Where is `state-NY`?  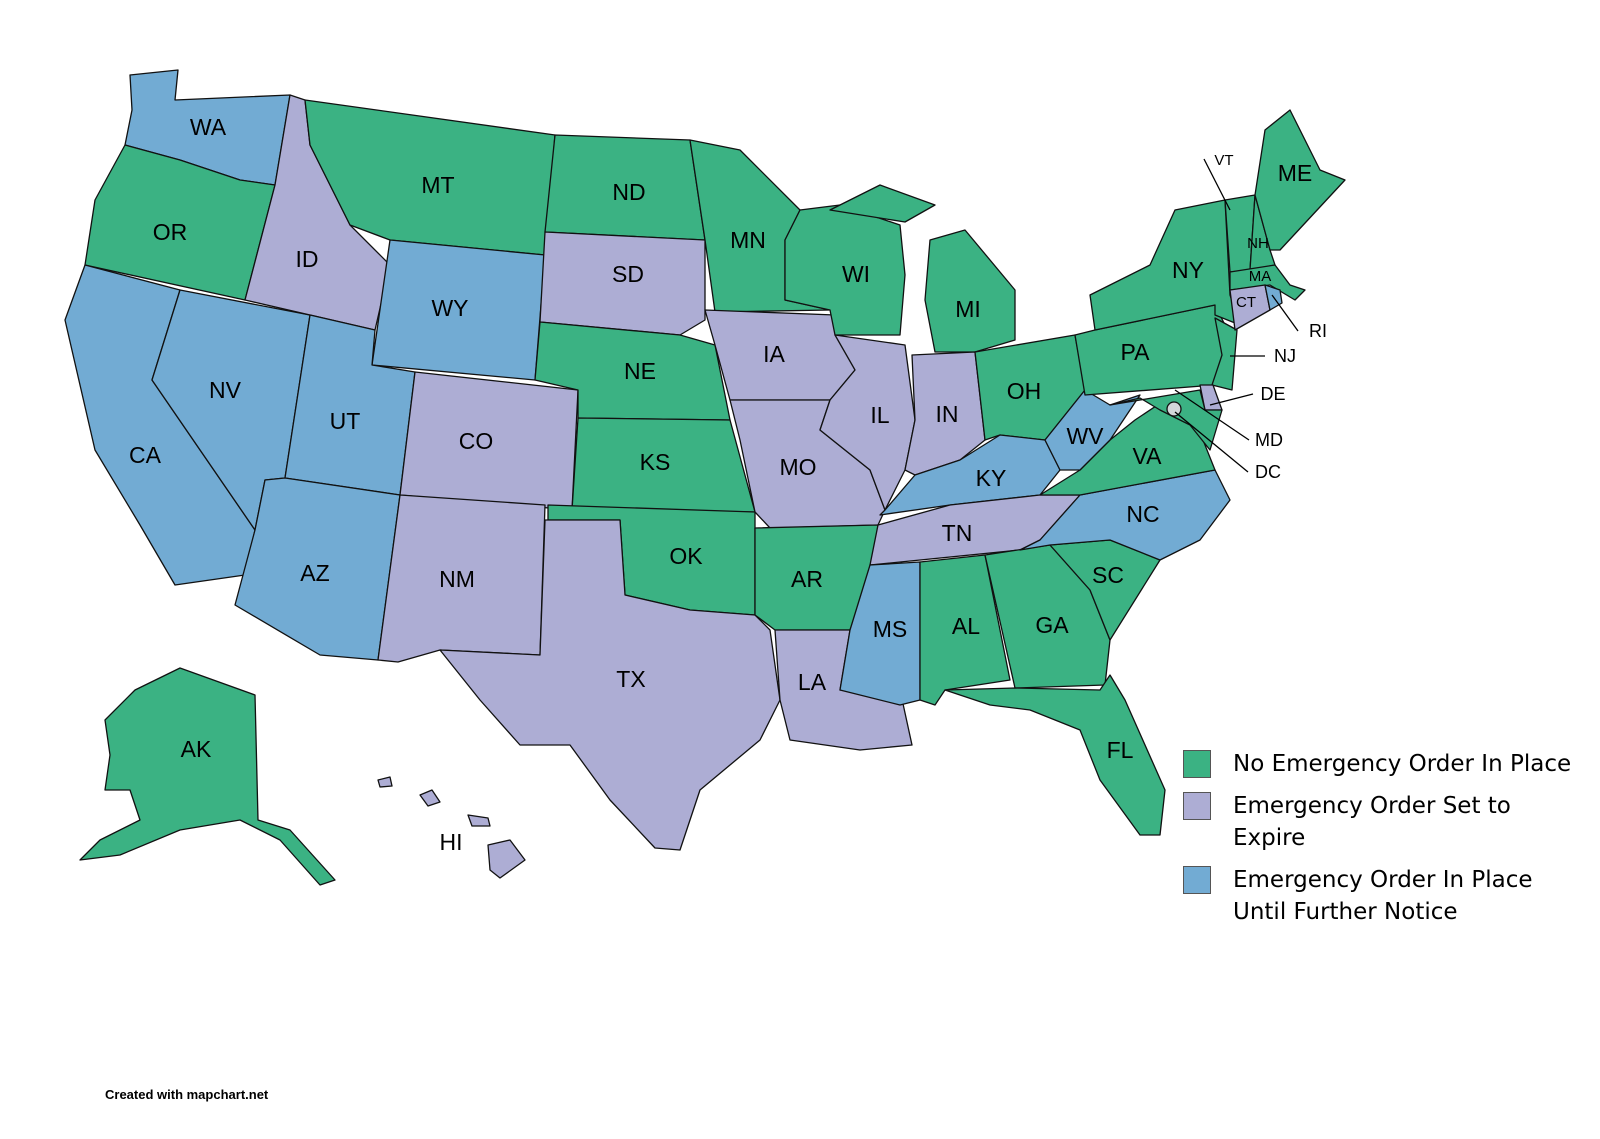
state-NY is located at coordinates (1165, 265).